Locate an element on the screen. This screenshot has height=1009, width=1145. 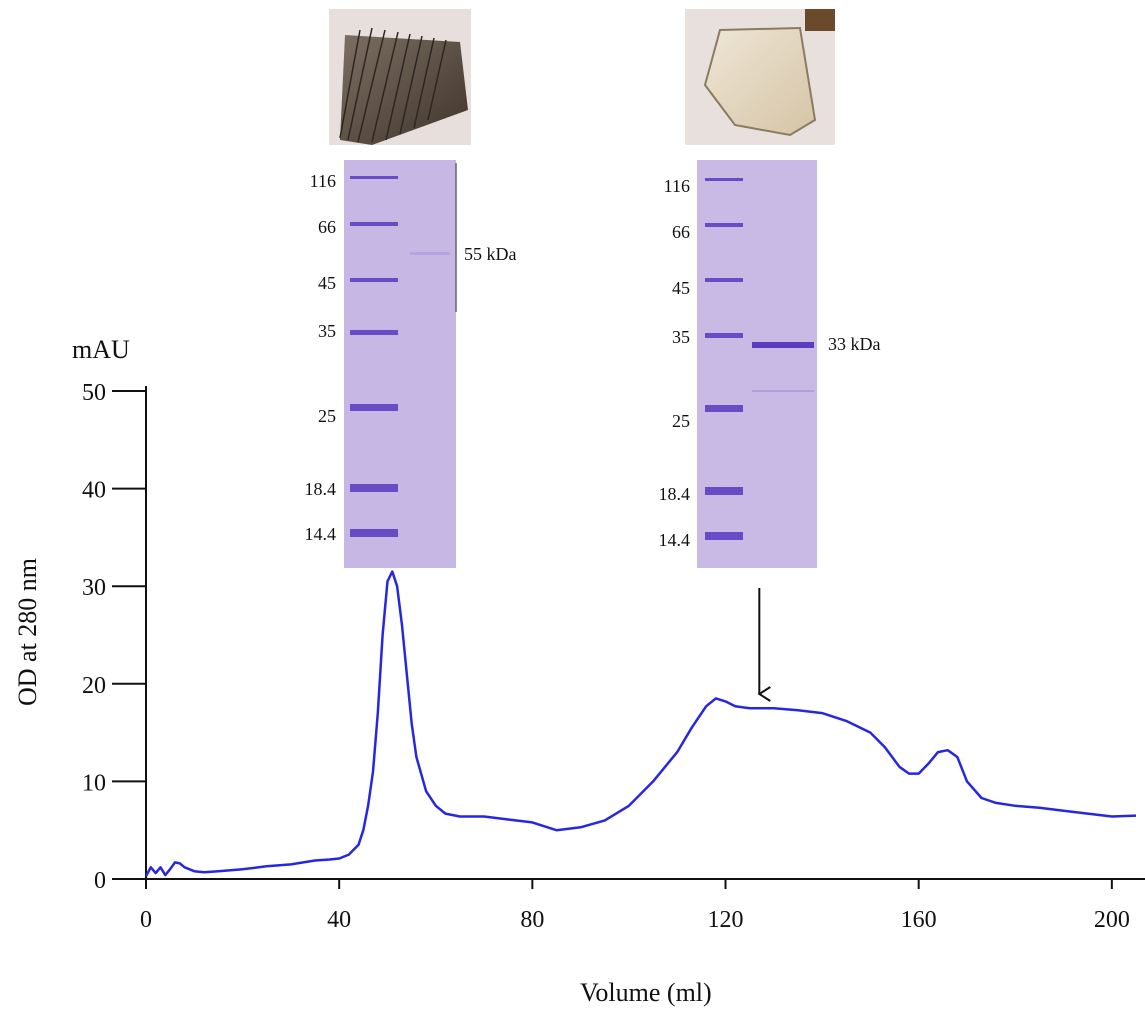
gel-left-marker-label: 35 is located at coordinates (327, 331).